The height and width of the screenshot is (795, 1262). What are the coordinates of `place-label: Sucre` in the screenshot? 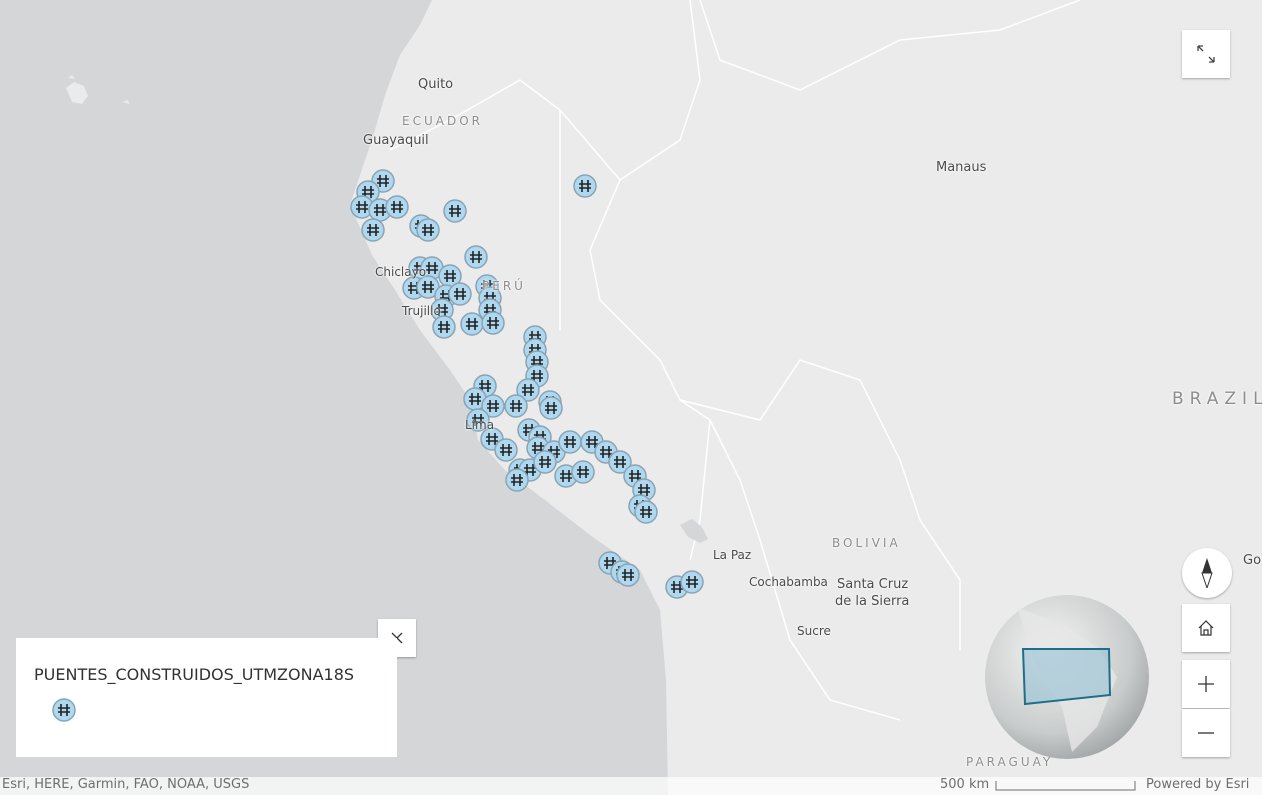 It's located at (814, 631).